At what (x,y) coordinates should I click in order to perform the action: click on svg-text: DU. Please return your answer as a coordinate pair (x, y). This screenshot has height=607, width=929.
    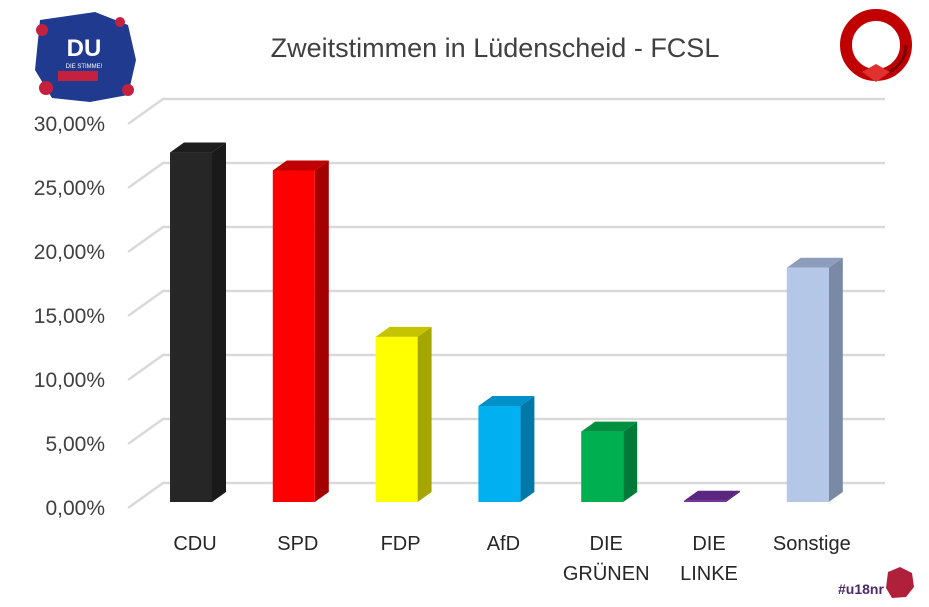
    Looking at the image, I should click on (84, 48).